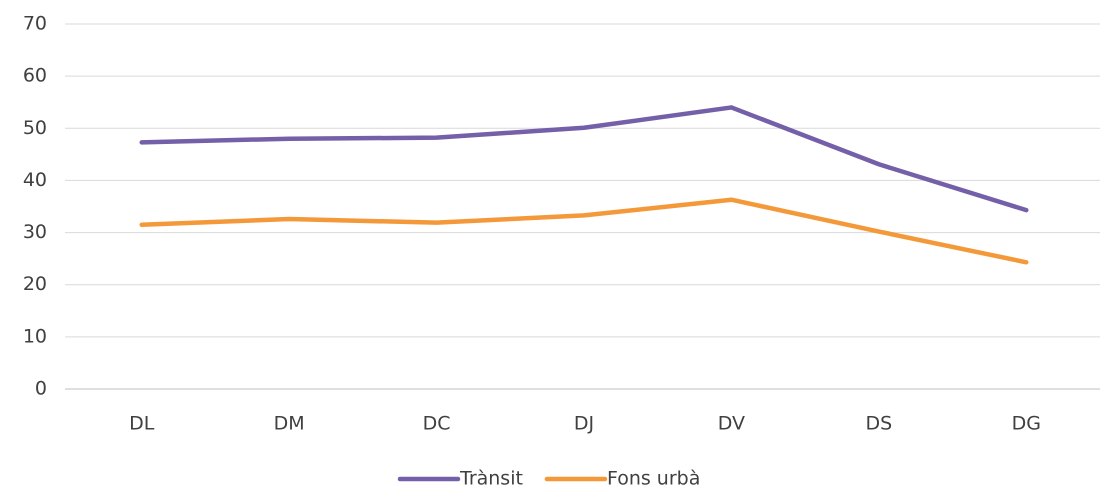  What do you see at coordinates (35, 336) in the screenshot?
I see `y-tick-label: 10` at bounding box center [35, 336].